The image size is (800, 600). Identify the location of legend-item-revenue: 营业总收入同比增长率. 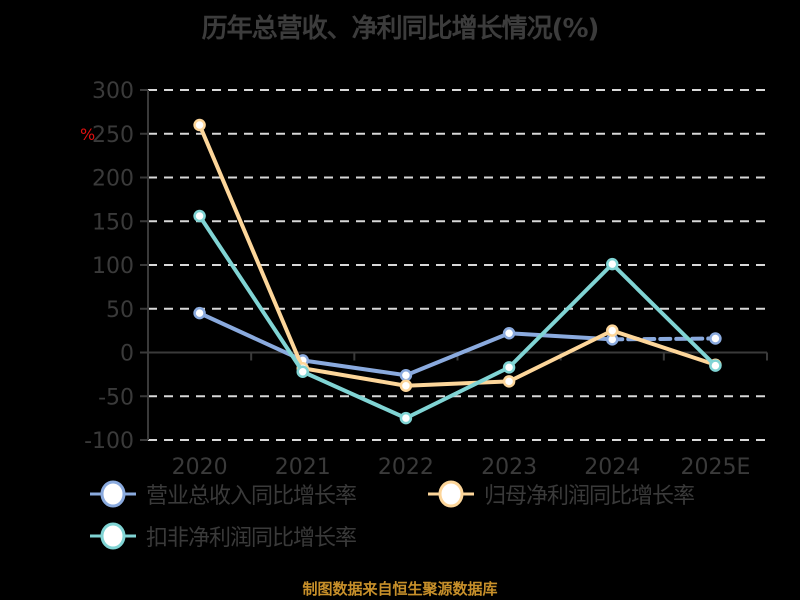
(222, 494).